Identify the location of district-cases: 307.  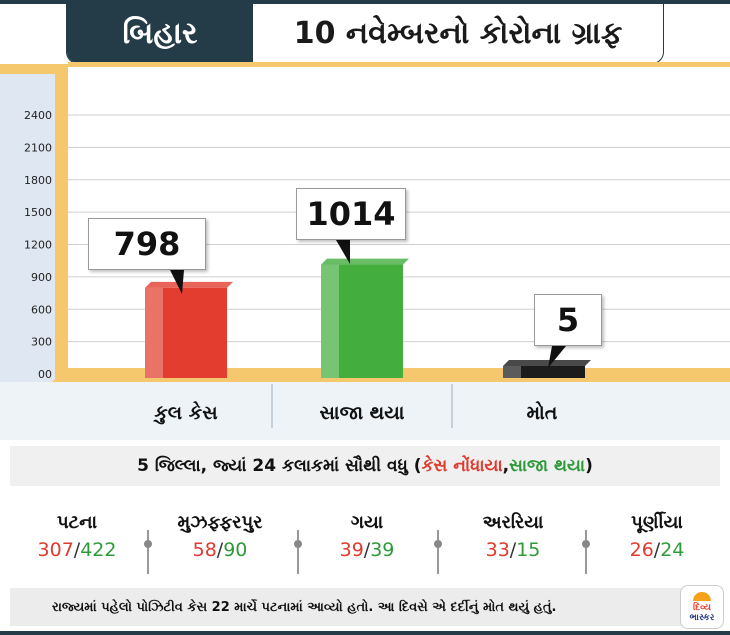
(55, 550).